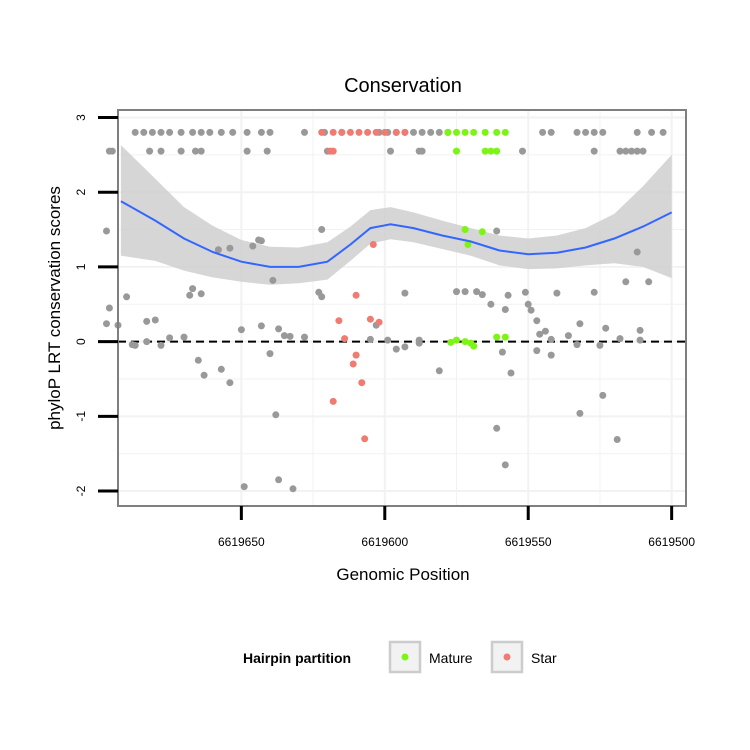 The image size is (750, 750). I want to click on legend: Hairpin partition Mature Star, so click(400, 657).